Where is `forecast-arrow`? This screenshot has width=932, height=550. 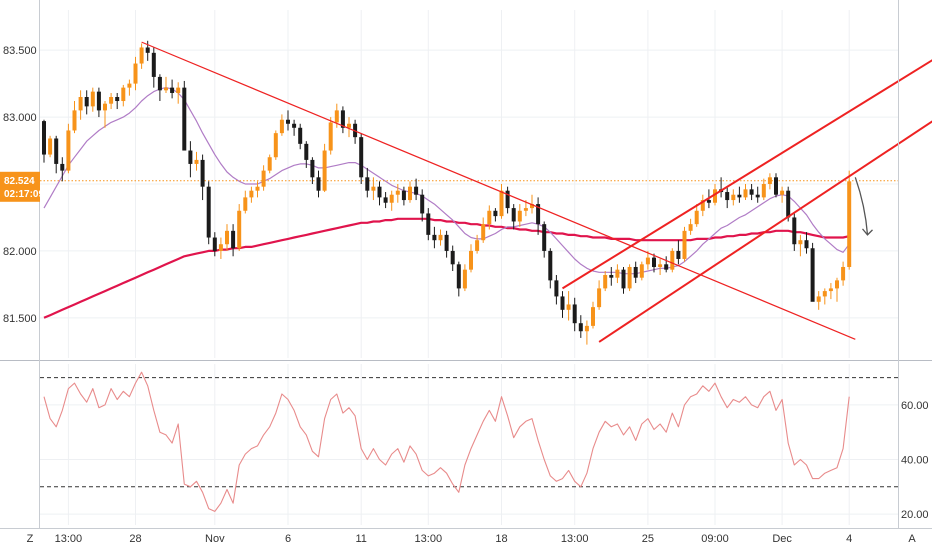 forecast-arrow is located at coordinates (863, 206).